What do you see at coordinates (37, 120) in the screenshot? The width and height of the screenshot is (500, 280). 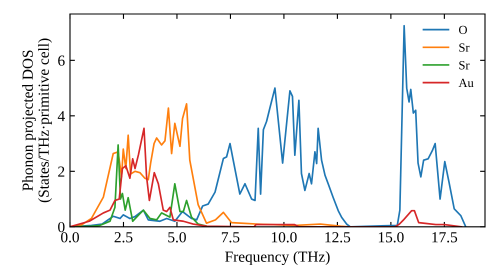 I see `y-axis-title: Phonon projected DOS (States/THz·primitive cell)` at bounding box center [37, 120].